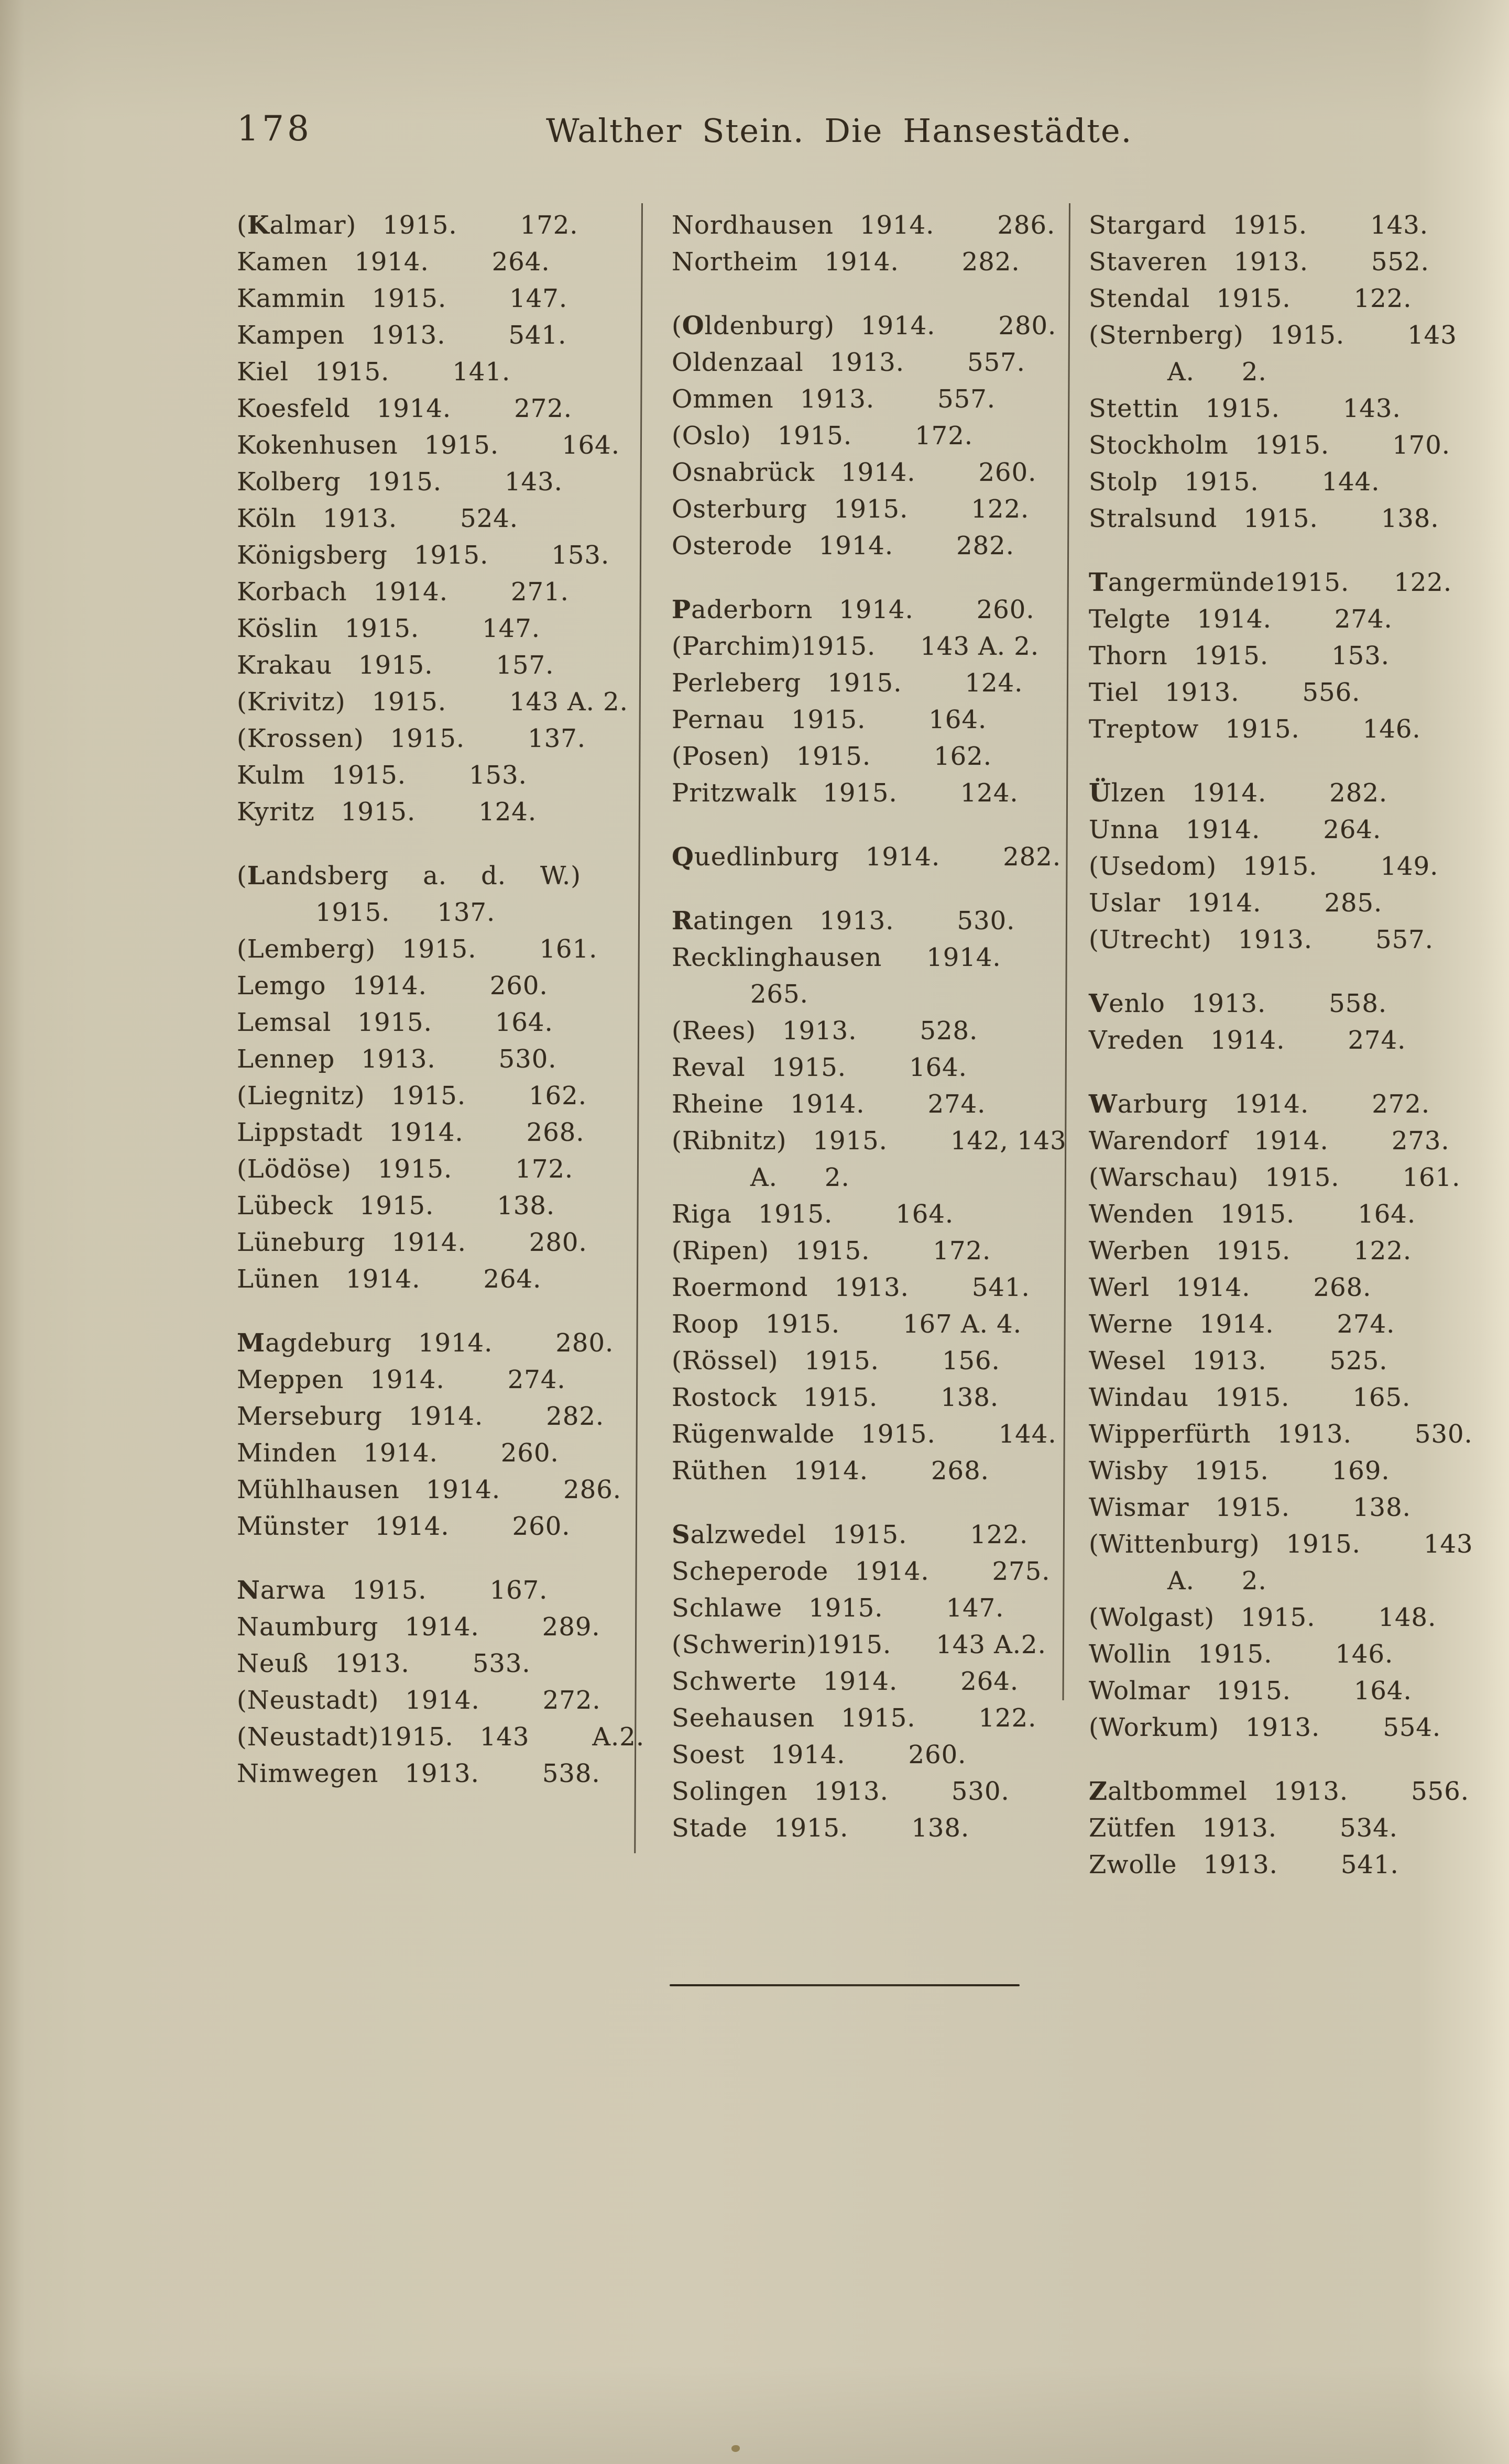 The height and width of the screenshot is (2464, 1509). I want to click on entry-token: 169., so click(1360, 1471).